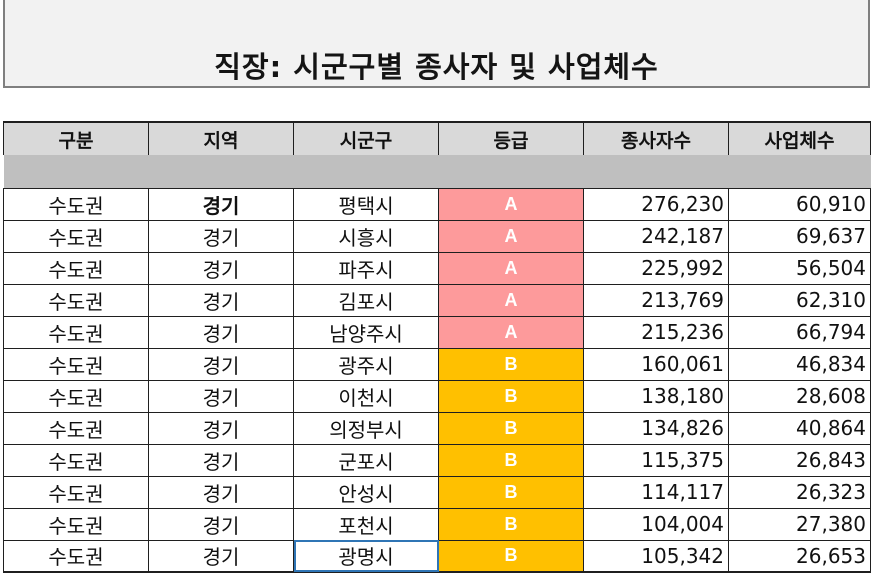  Describe the element at coordinates (656, 332) in the screenshot. I see `cell-workers: 215,236` at that location.